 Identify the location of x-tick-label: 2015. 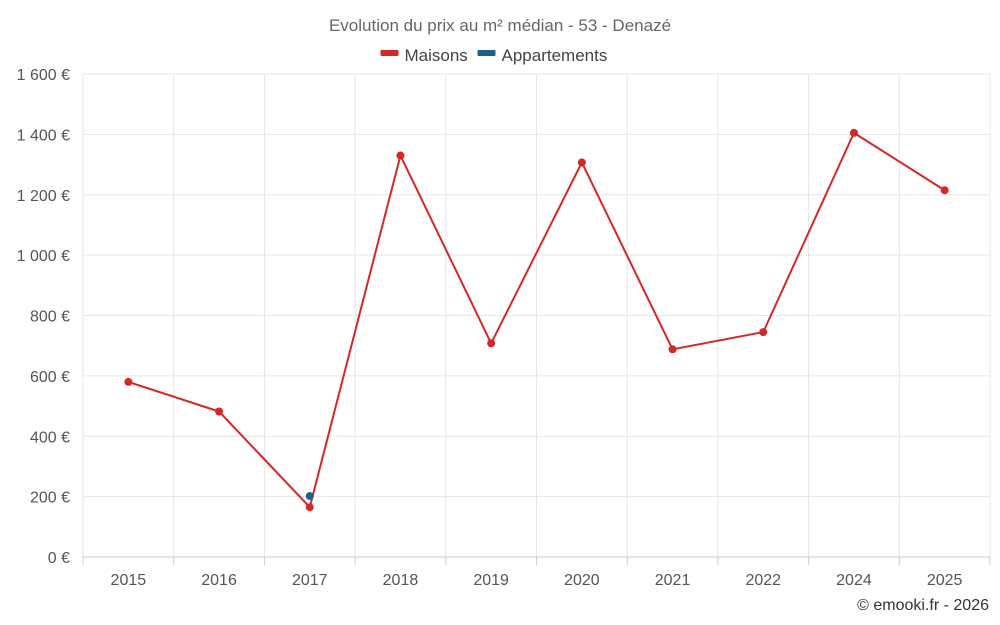
(129, 580).